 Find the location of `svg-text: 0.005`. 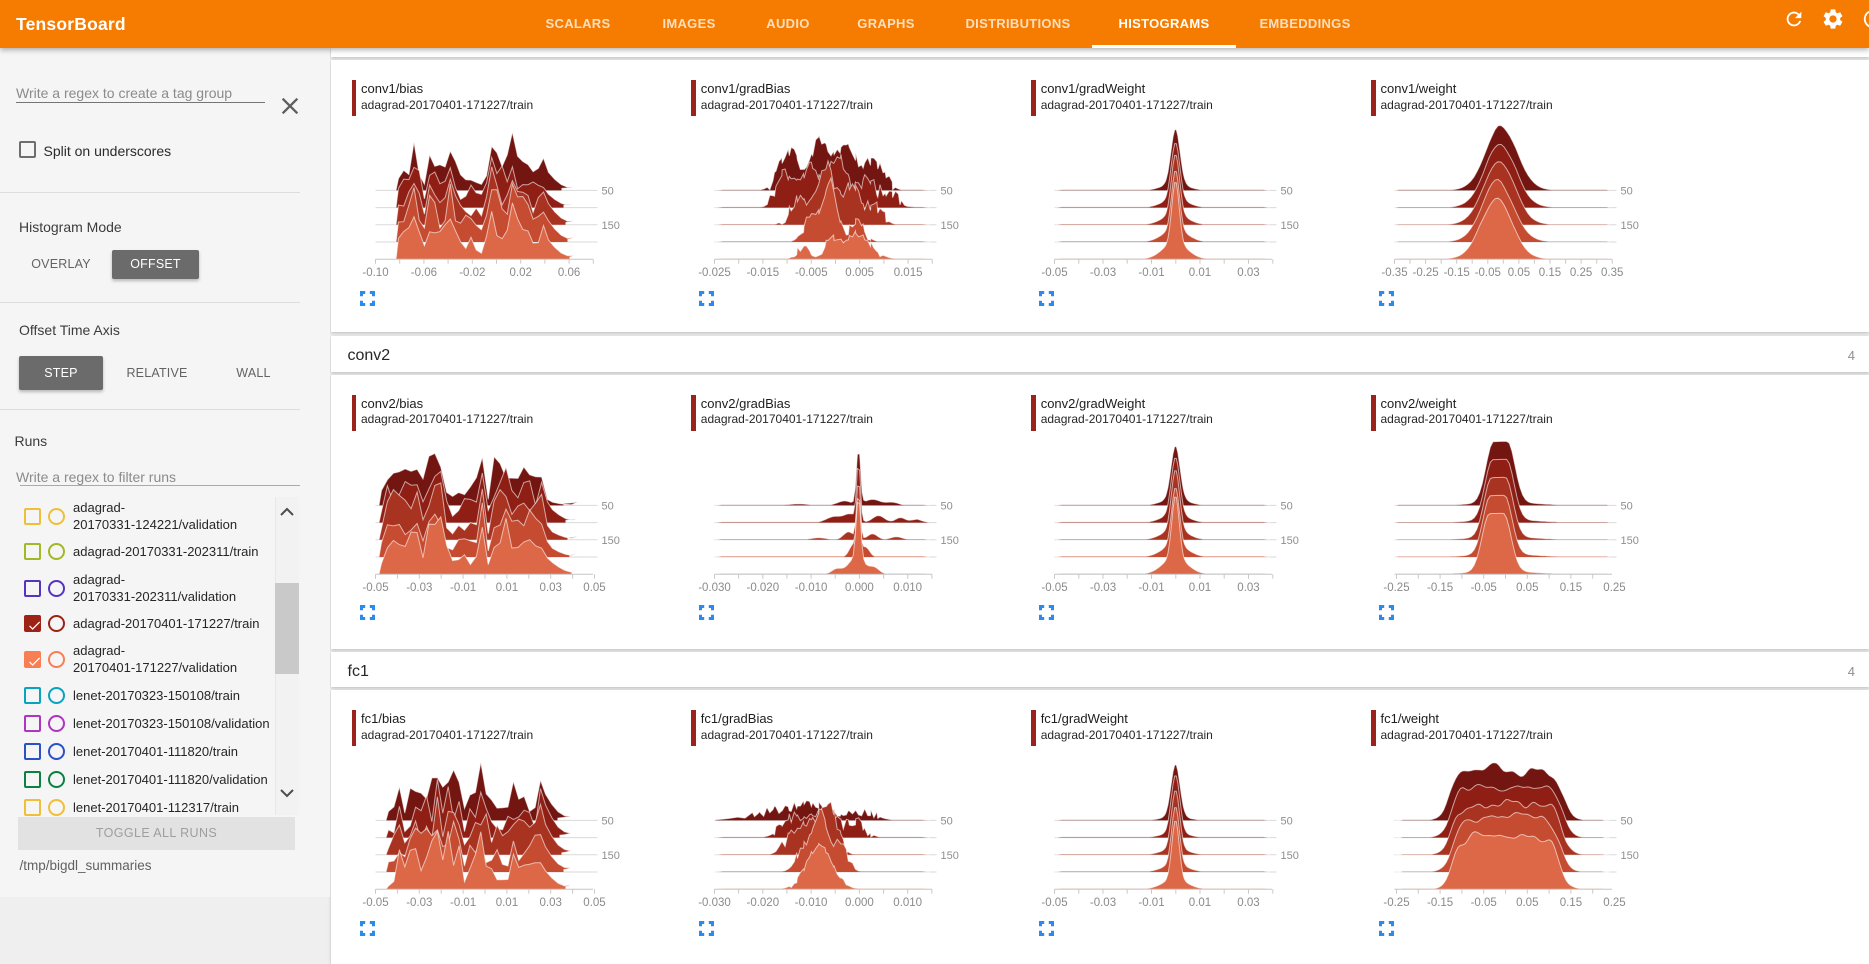

svg-text: 0.005 is located at coordinates (860, 273).